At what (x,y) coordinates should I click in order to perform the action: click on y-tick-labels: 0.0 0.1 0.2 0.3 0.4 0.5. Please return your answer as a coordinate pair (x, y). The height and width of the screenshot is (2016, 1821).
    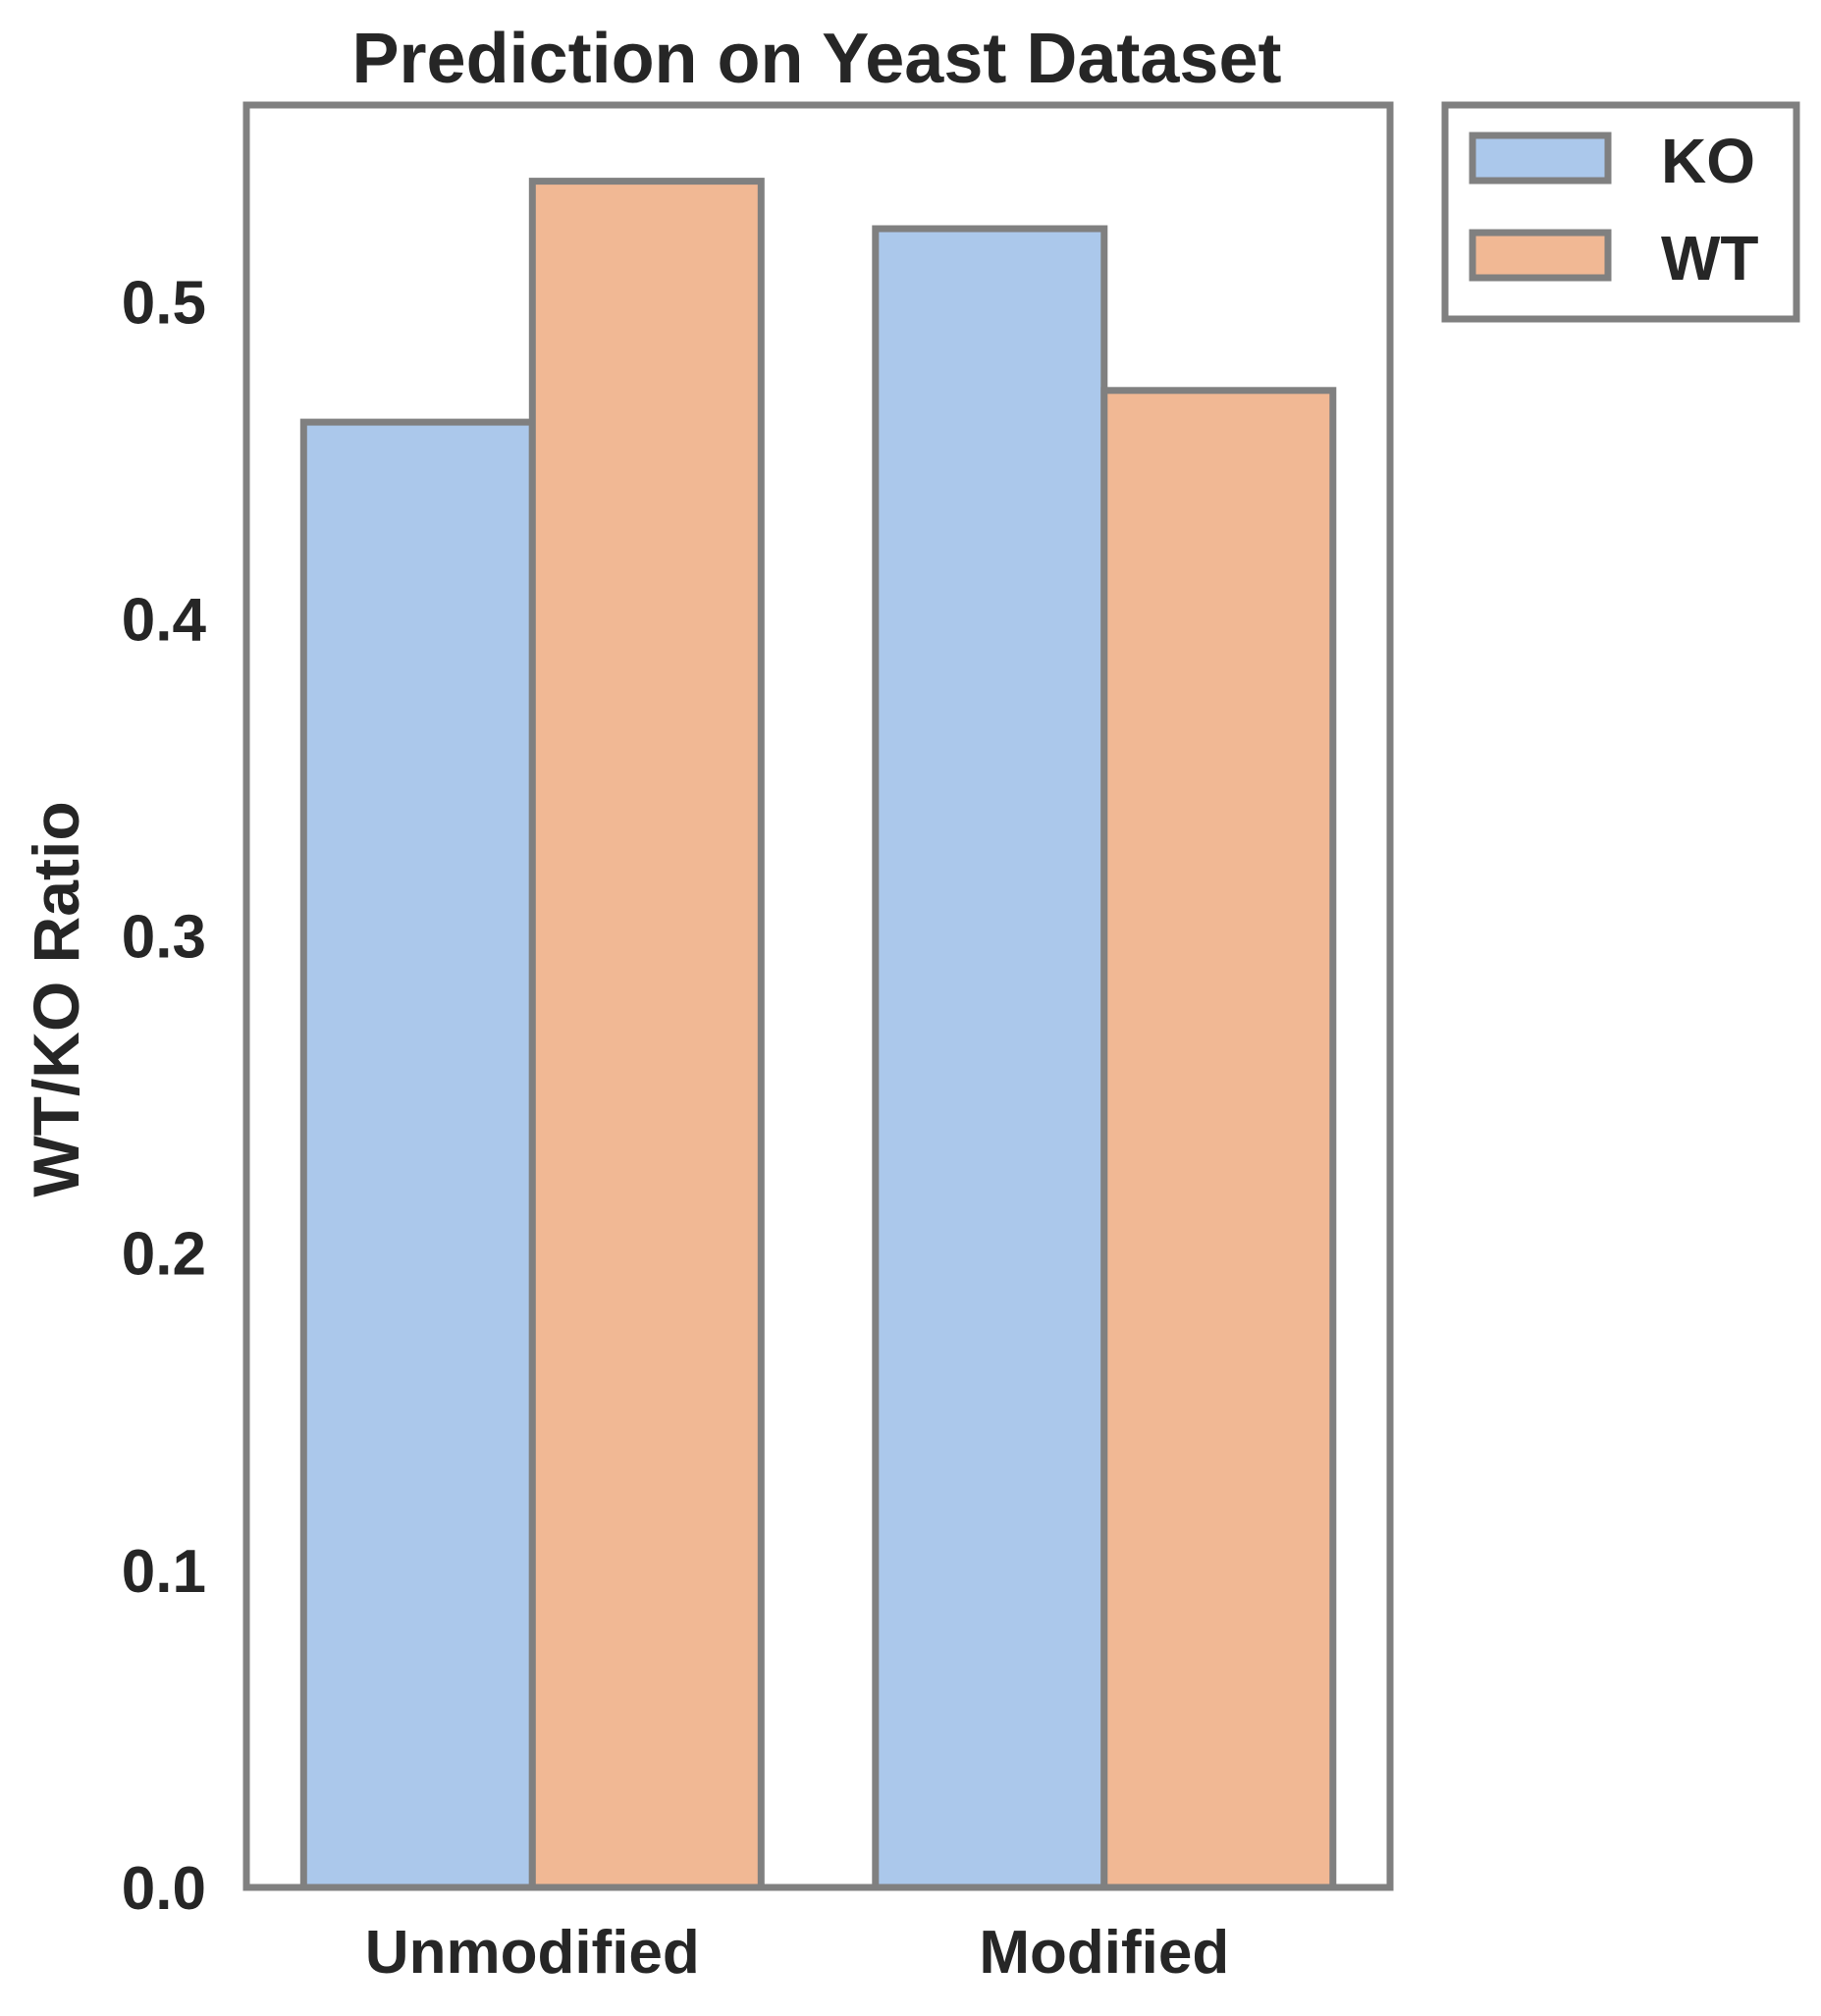
    Looking at the image, I should click on (164, 1096).